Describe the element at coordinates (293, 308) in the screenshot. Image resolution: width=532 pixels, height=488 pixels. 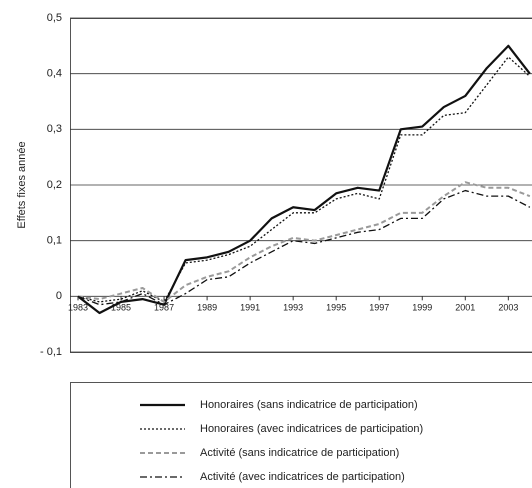
I see `x-tick-label: 1993` at that location.